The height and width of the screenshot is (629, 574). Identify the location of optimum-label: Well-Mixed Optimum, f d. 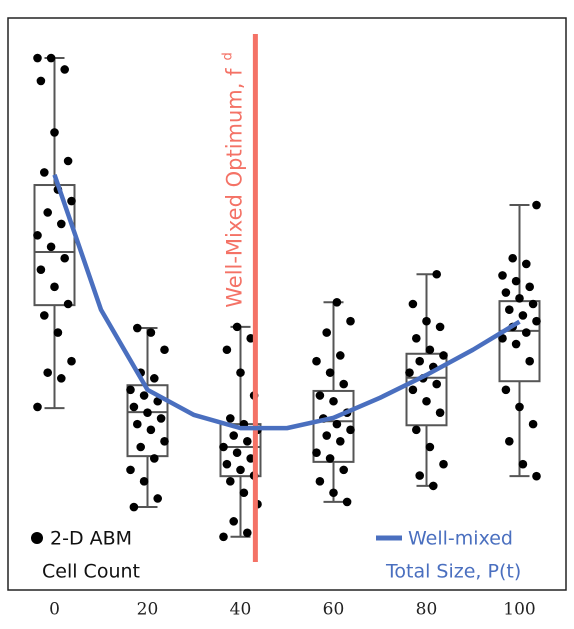
(233, 180).